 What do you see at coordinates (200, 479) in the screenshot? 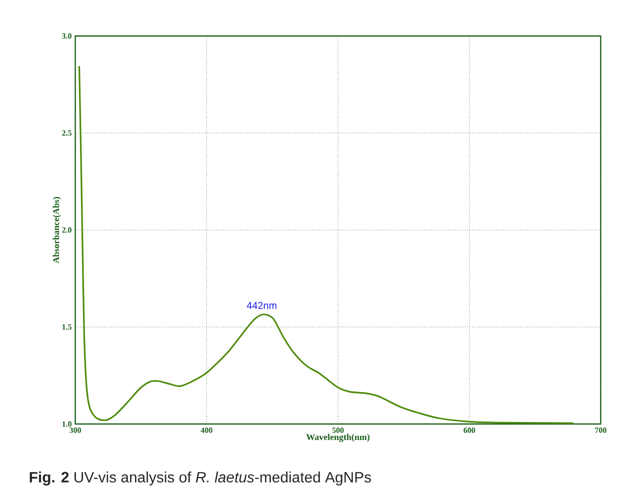
I see `text: Fig. 2 UV-vis analysis of R. laetus-mediated AgNPs` at bounding box center [200, 479].